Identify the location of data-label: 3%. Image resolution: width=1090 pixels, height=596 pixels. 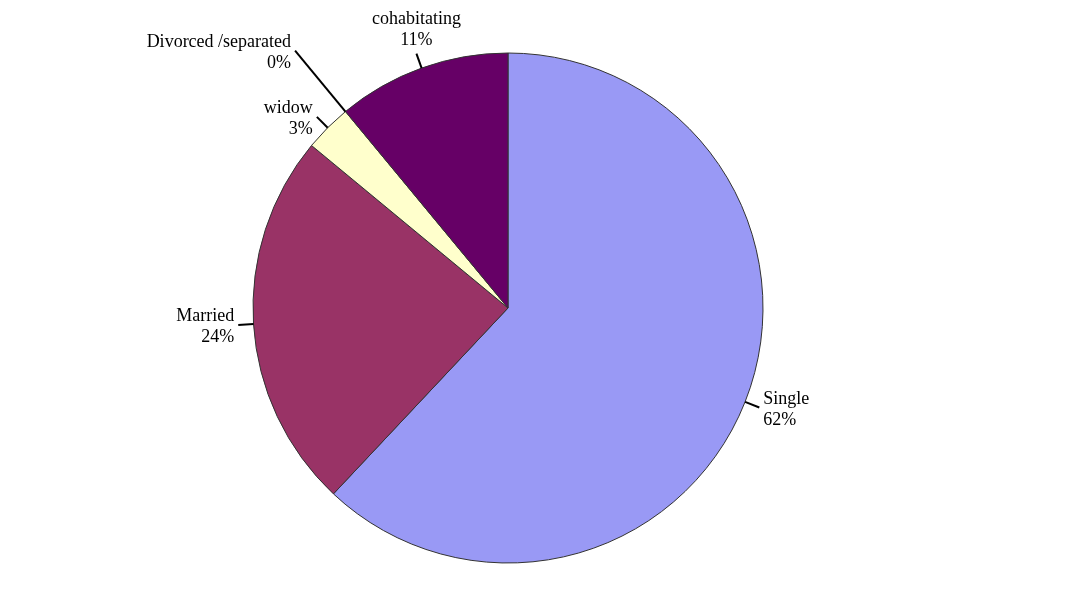
(300, 127).